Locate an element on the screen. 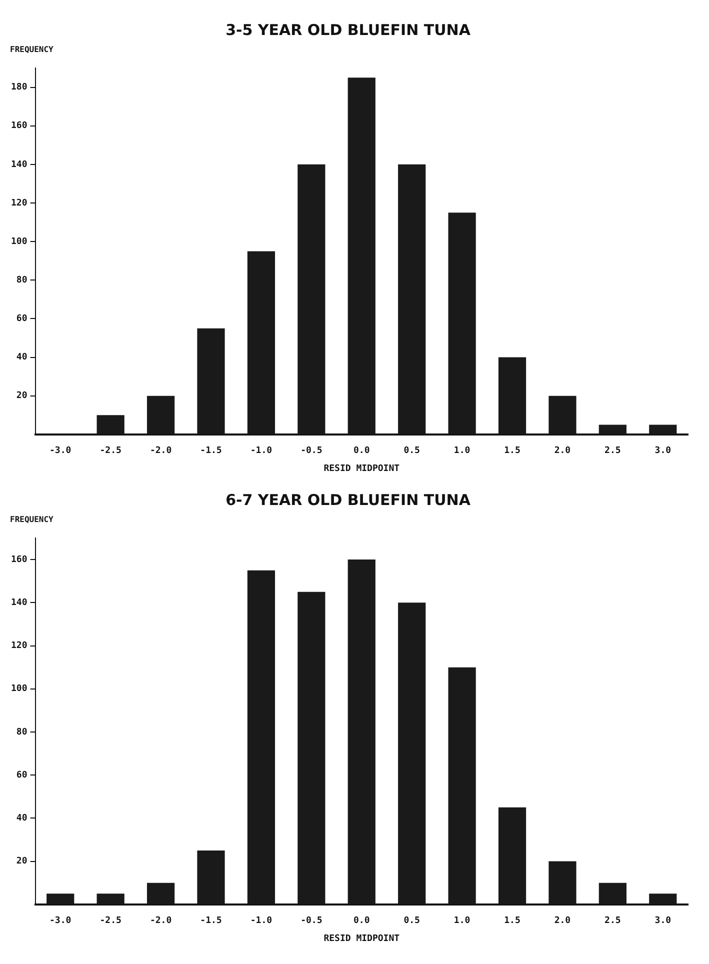 This screenshot has height=964, width=709. chart-title: 3-5 YEAR OLD BLUEFIN TUNA is located at coordinates (348, 29).